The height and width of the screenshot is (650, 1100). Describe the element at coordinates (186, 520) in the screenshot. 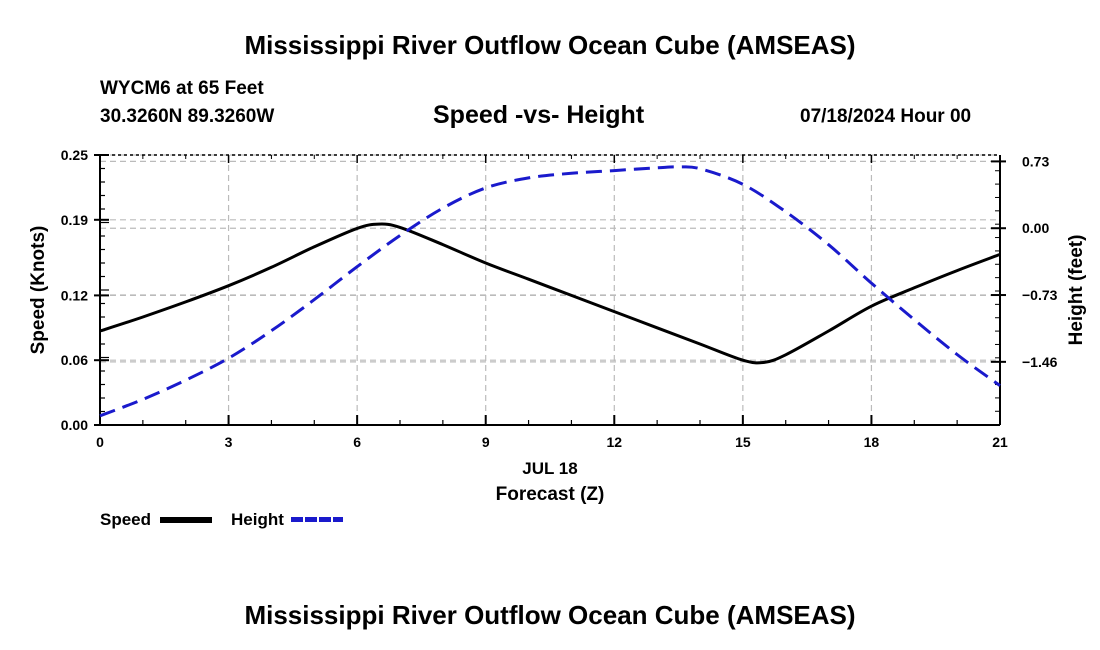

I see `legend-speed-swatch` at that location.